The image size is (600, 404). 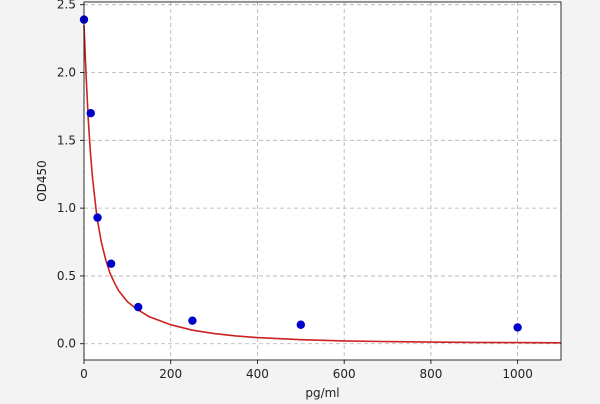 I want to click on x-tick-label: 1000, so click(x=517, y=374).